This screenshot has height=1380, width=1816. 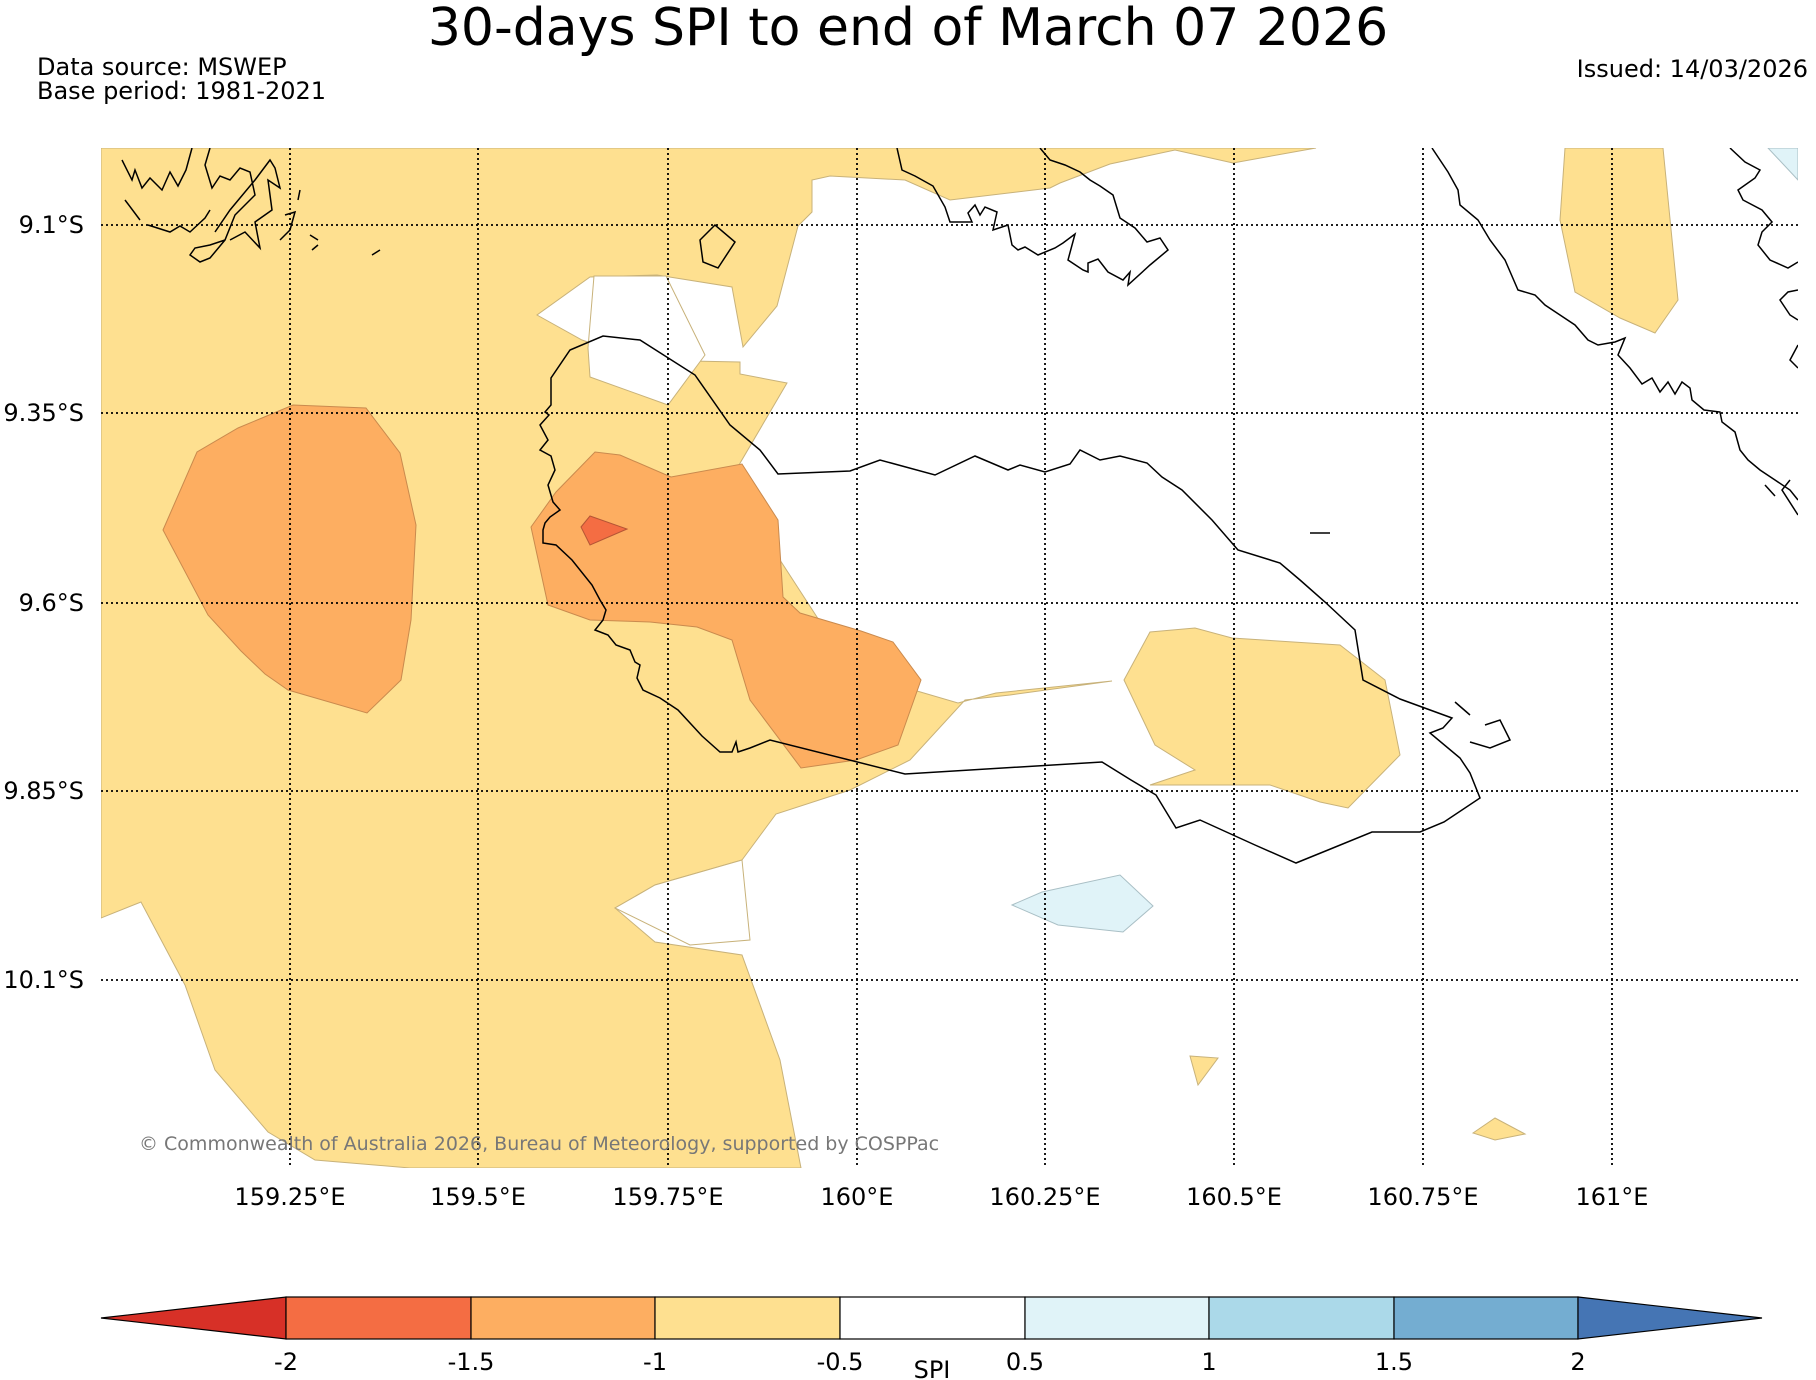 What do you see at coordinates (1692, 69) in the screenshot?
I see `issued-date: Issued: 14/03/2026` at bounding box center [1692, 69].